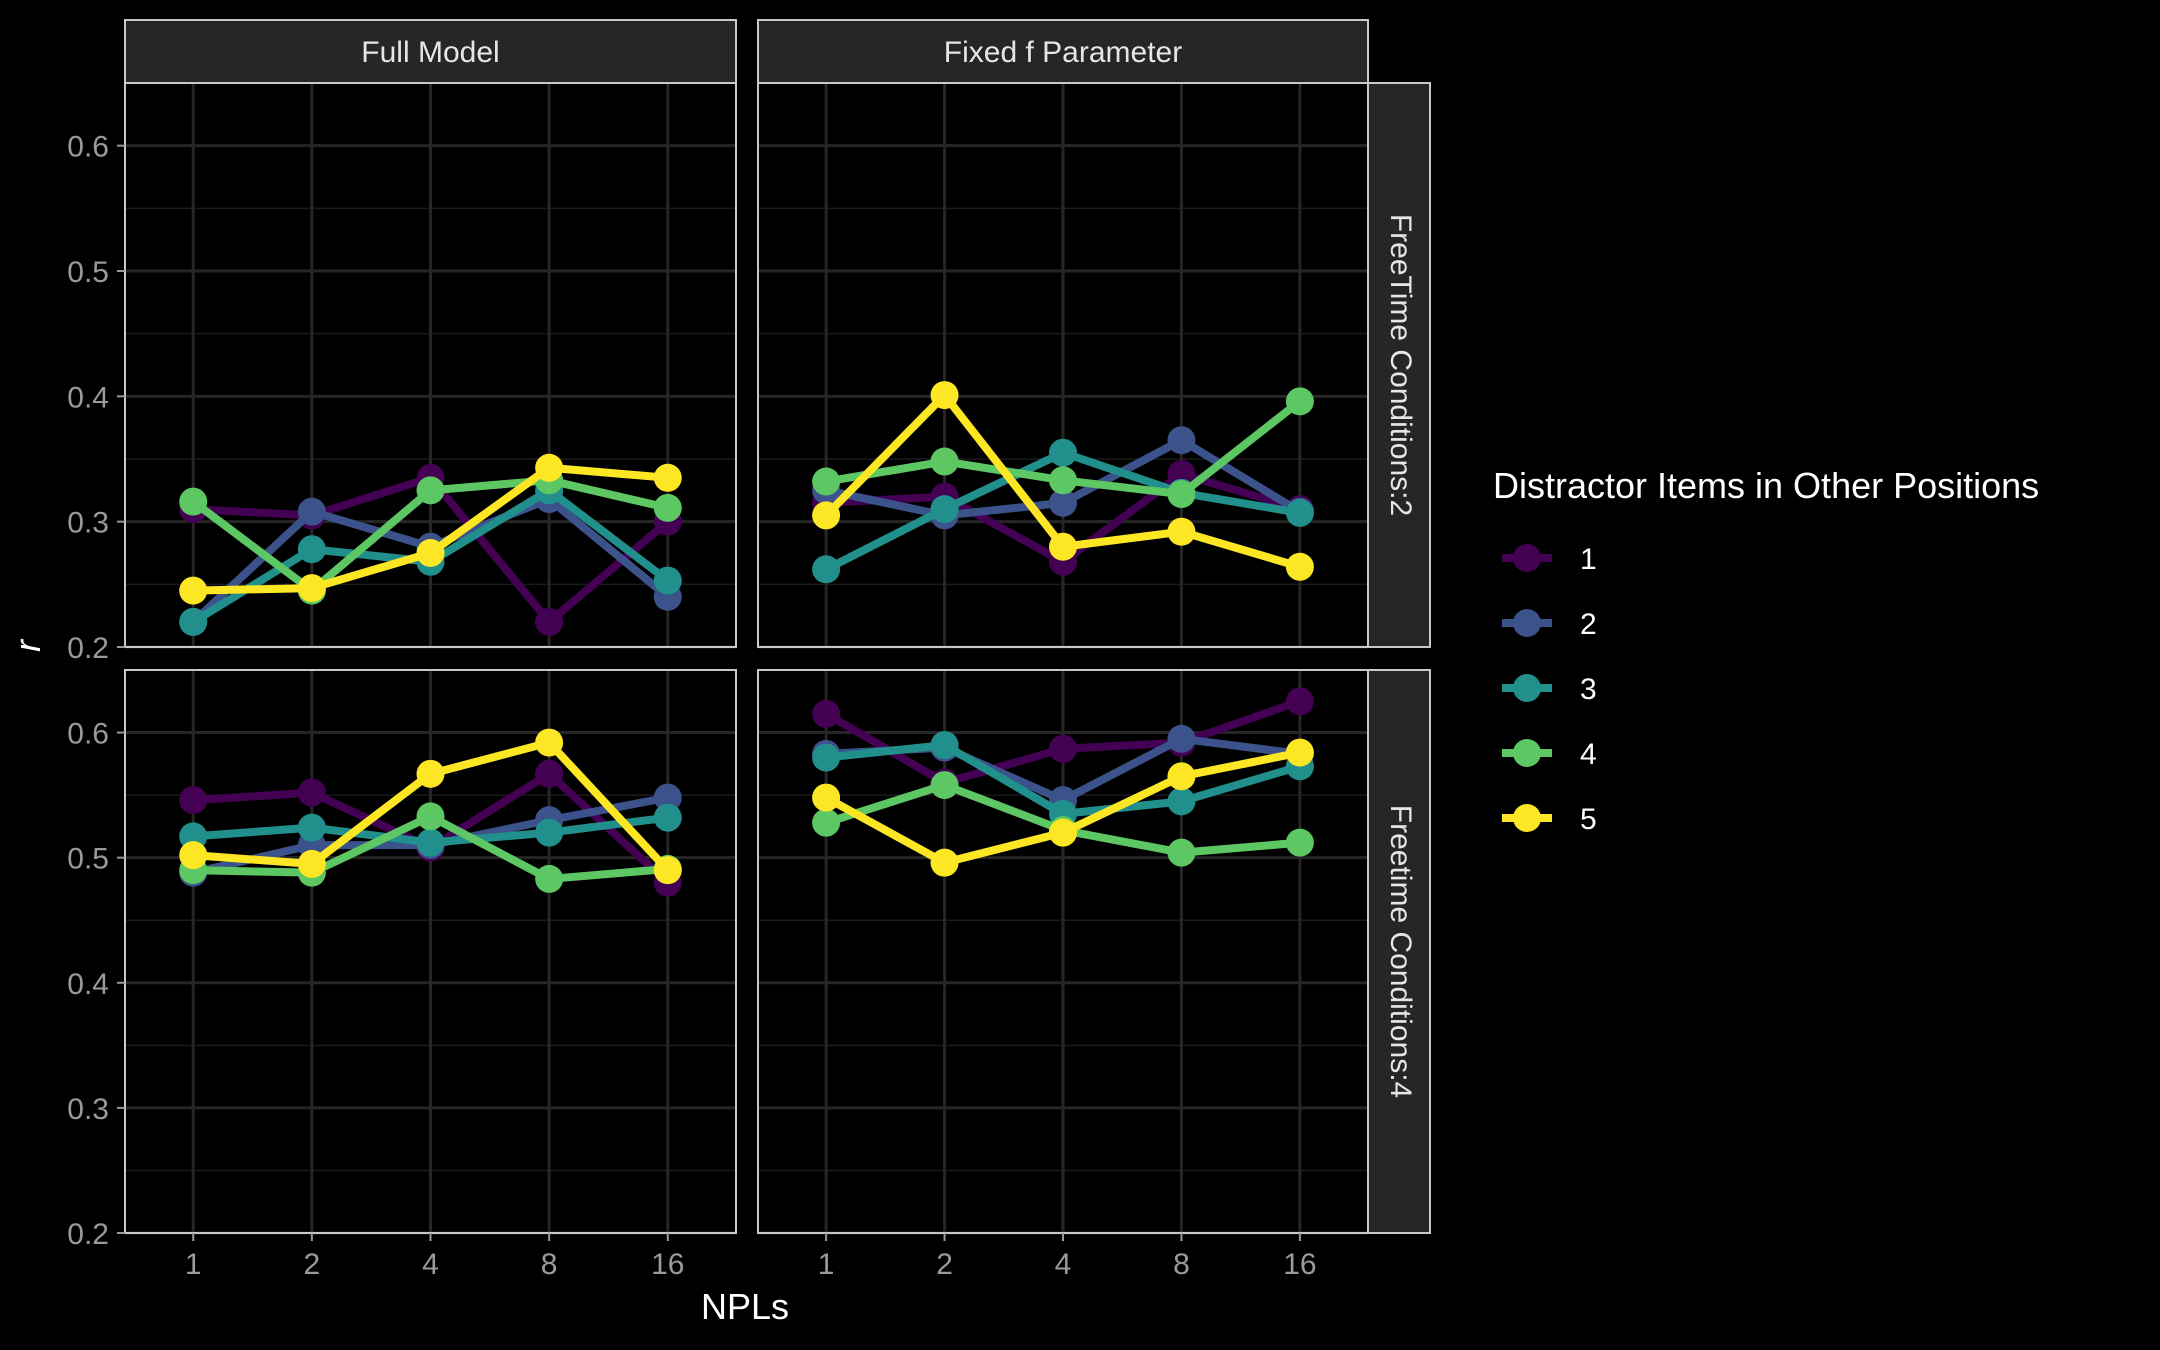 This screenshot has height=1350, width=2160. What do you see at coordinates (1299, 1264) in the screenshot?
I see `x-tick-label: 16` at bounding box center [1299, 1264].